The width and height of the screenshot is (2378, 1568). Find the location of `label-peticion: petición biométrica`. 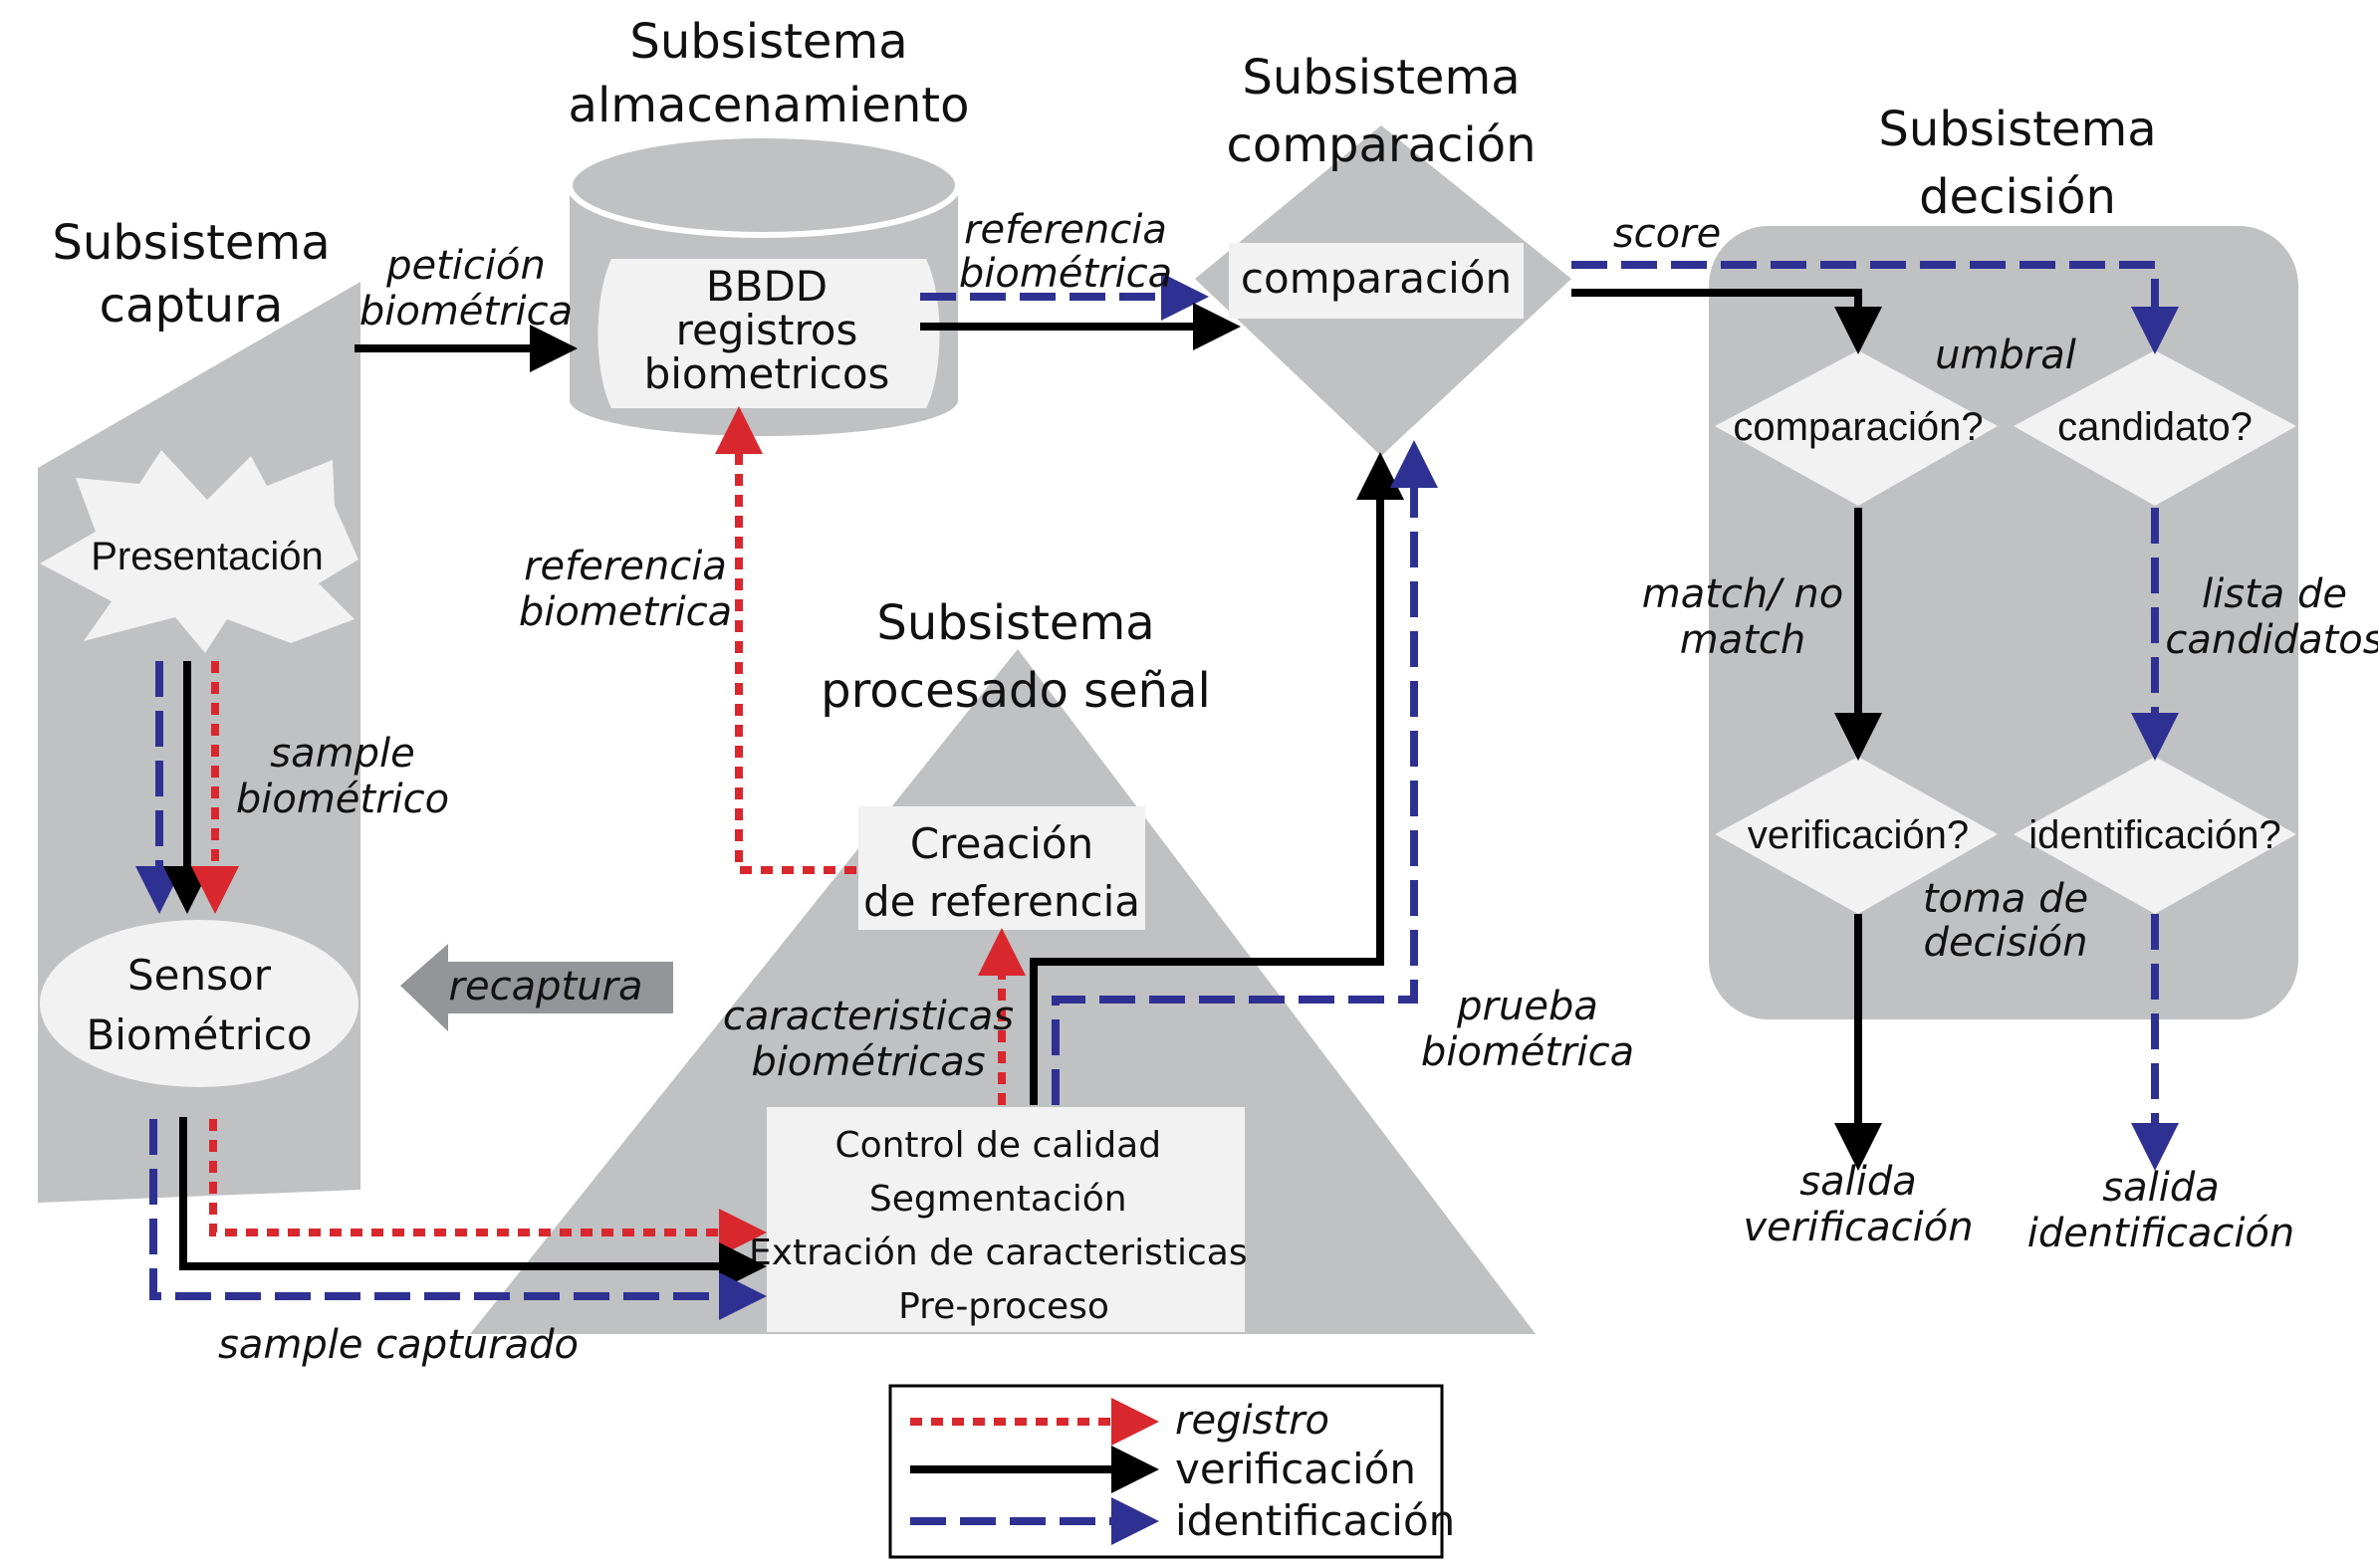

label-peticion: petición biométrica is located at coordinates (466, 289).